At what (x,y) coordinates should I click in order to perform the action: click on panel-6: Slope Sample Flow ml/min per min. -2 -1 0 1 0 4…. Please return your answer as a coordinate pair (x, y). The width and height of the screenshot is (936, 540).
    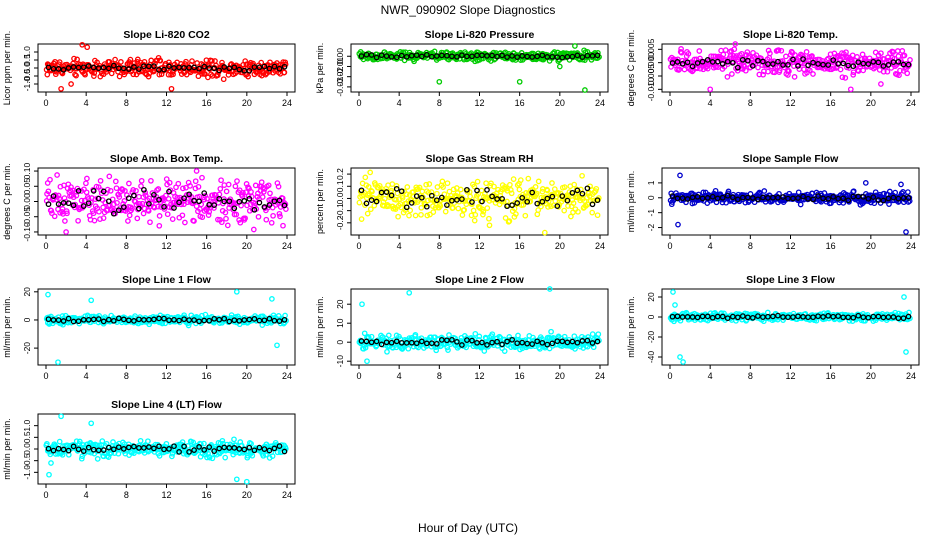
    Looking at the image, I should click on (773, 202).